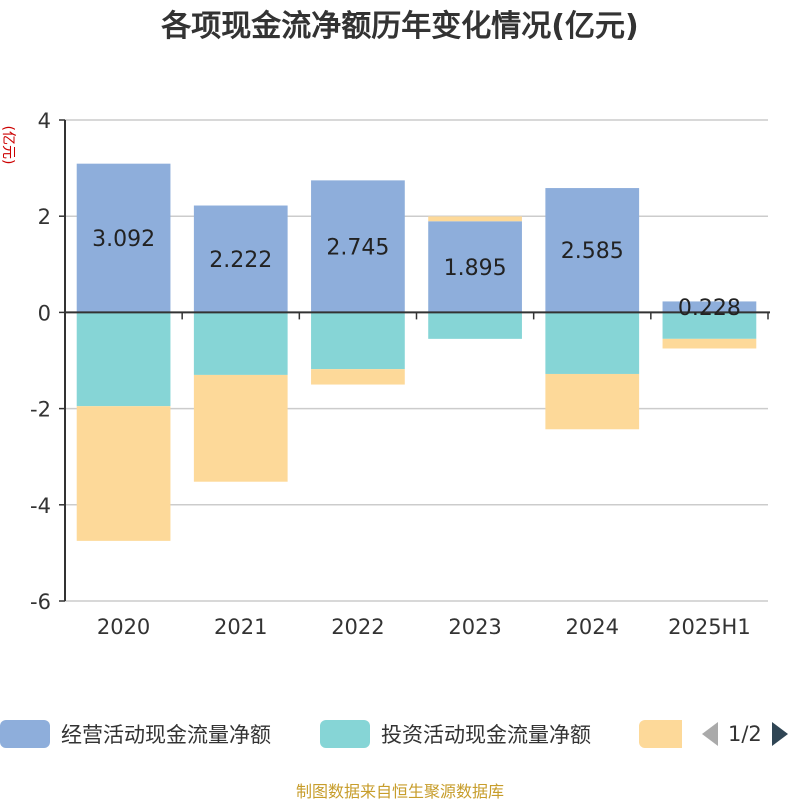 This screenshot has width=800, height=802. What do you see at coordinates (166, 735) in the screenshot?
I see `legend-label-operating: 经营活动现金流量净额` at bounding box center [166, 735].